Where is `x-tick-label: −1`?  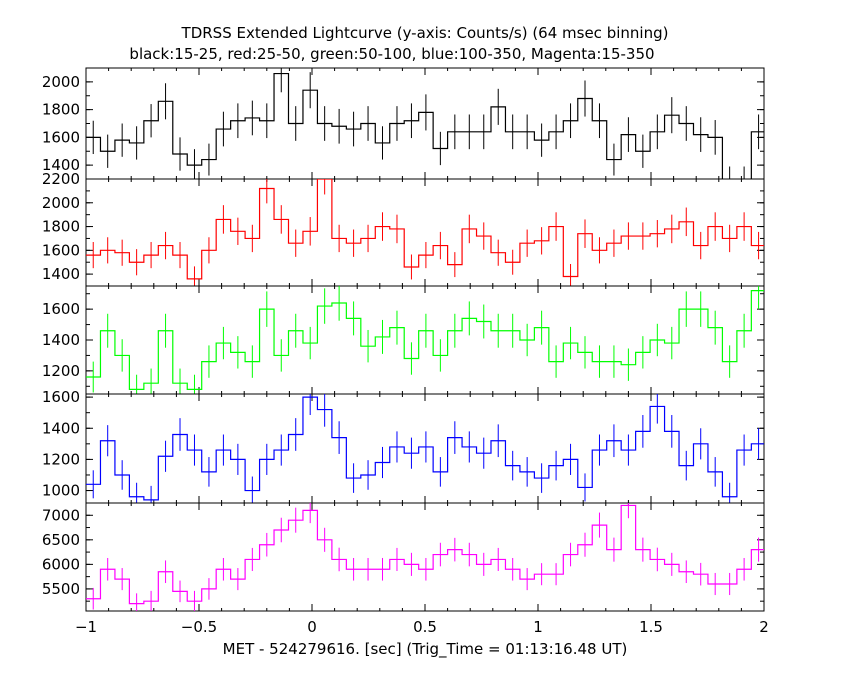
x-tick-label: −1 is located at coordinates (86, 627).